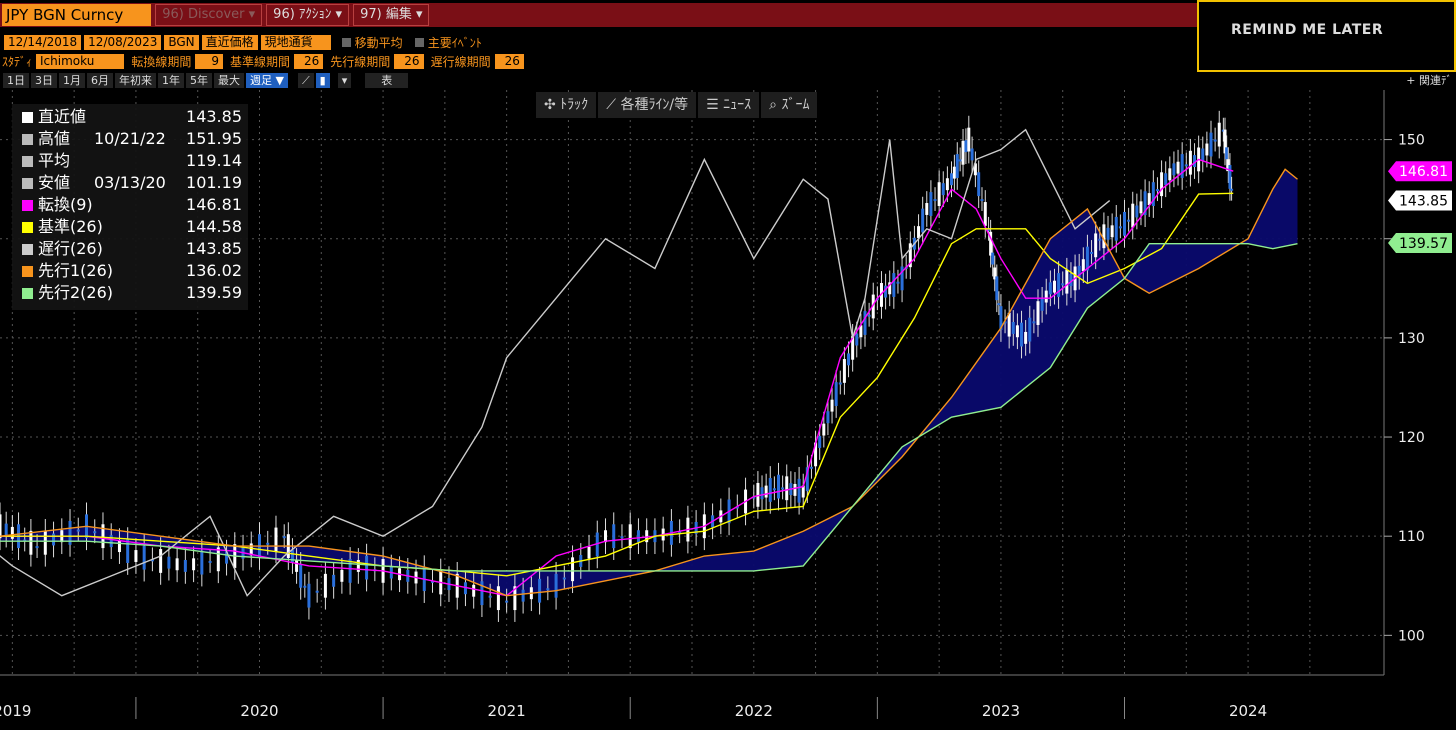 This screenshot has height=730, width=1456. I want to click on base-field: 26, so click(308, 61).